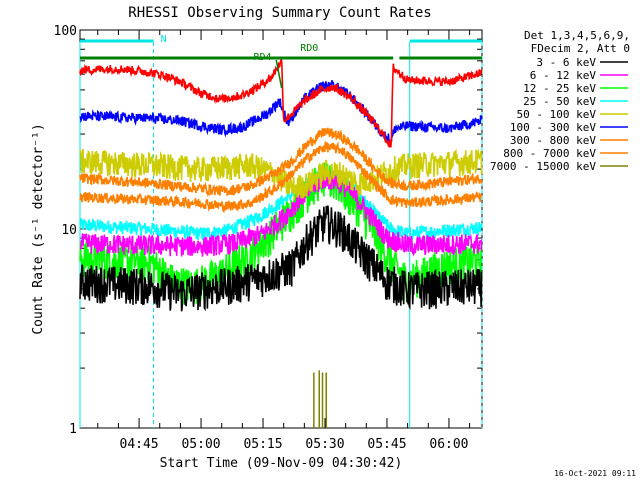  I want to click on x-tick-labels: 04:45 05:00 05:15 05:30 05:45 06:00, so click(294, 444).